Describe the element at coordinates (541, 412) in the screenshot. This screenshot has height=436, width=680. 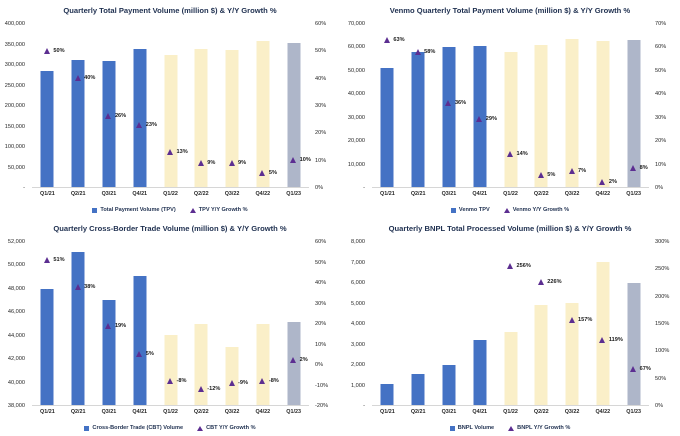
I see `x-axis-label: Q2/22` at that location.